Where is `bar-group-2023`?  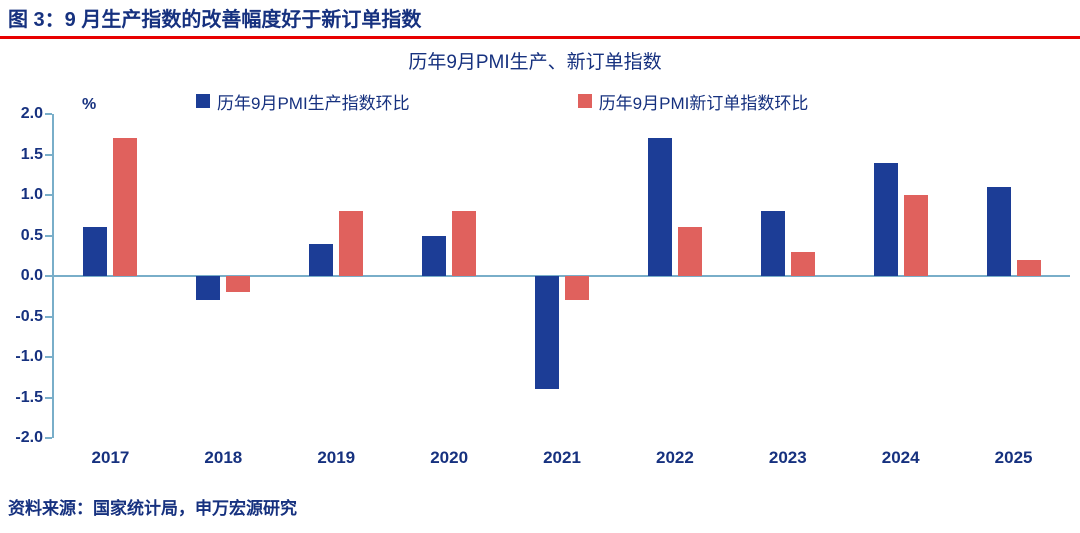 bar-group-2023 is located at coordinates (787, 276).